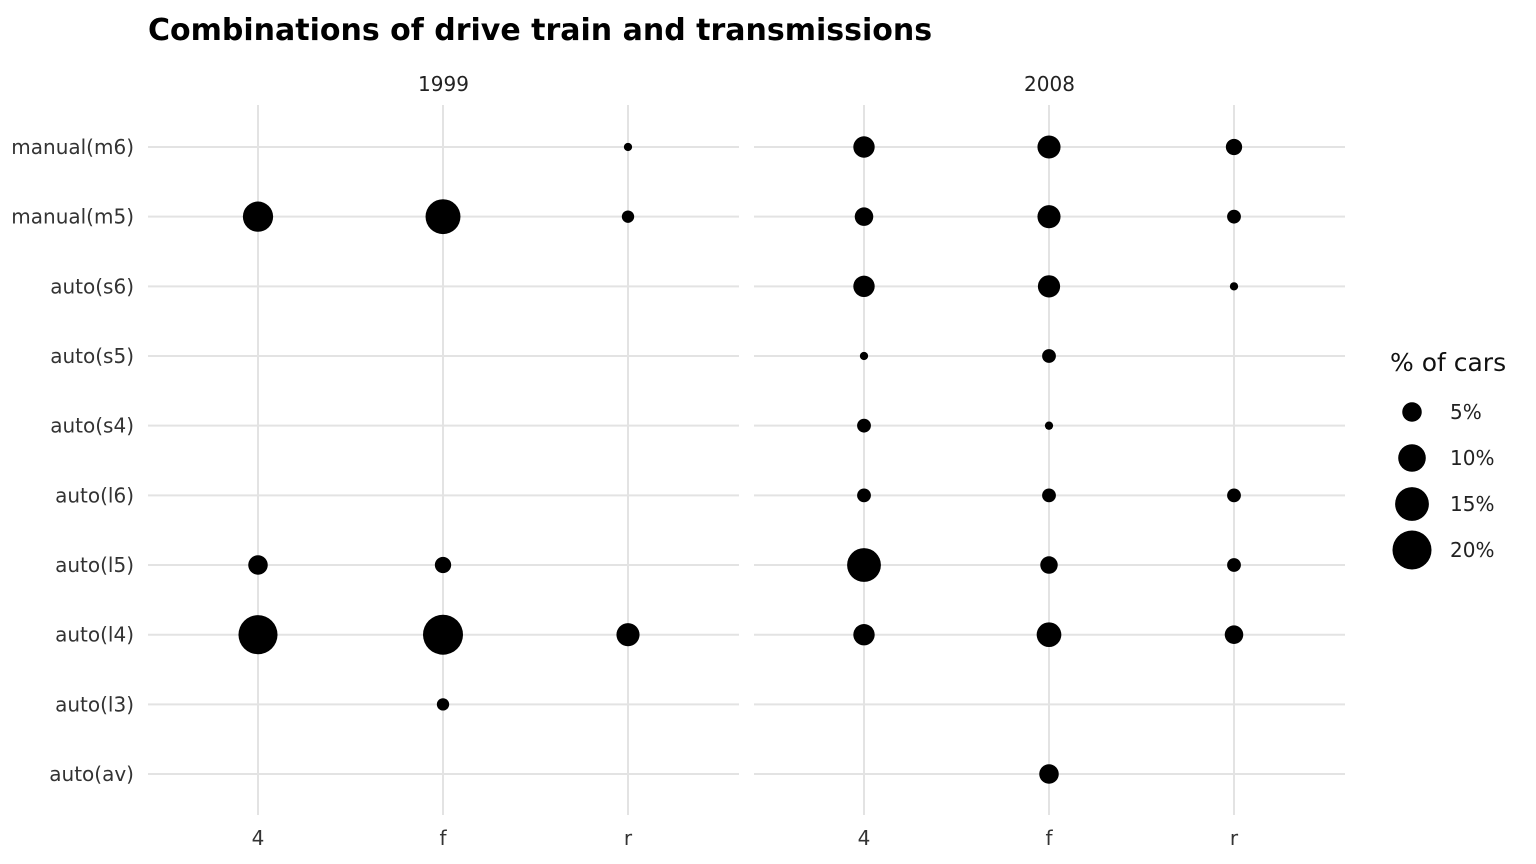  What do you see at coordinates (92, 286) in the screenshot?
I see `y-tick-label: auto(s6)` at bounding box center [92, 286].